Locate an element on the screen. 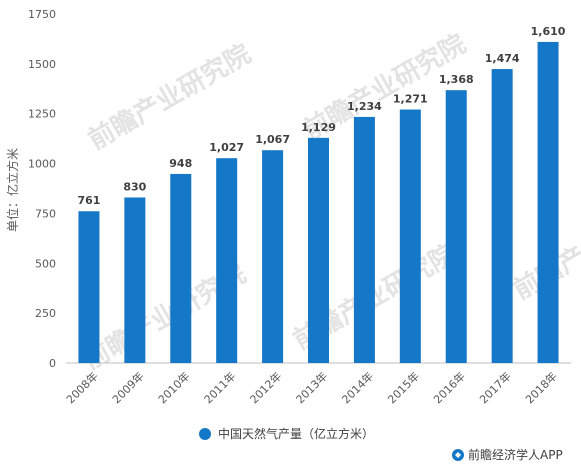  data-label: 1,271 is located at coordinates (410, 99).